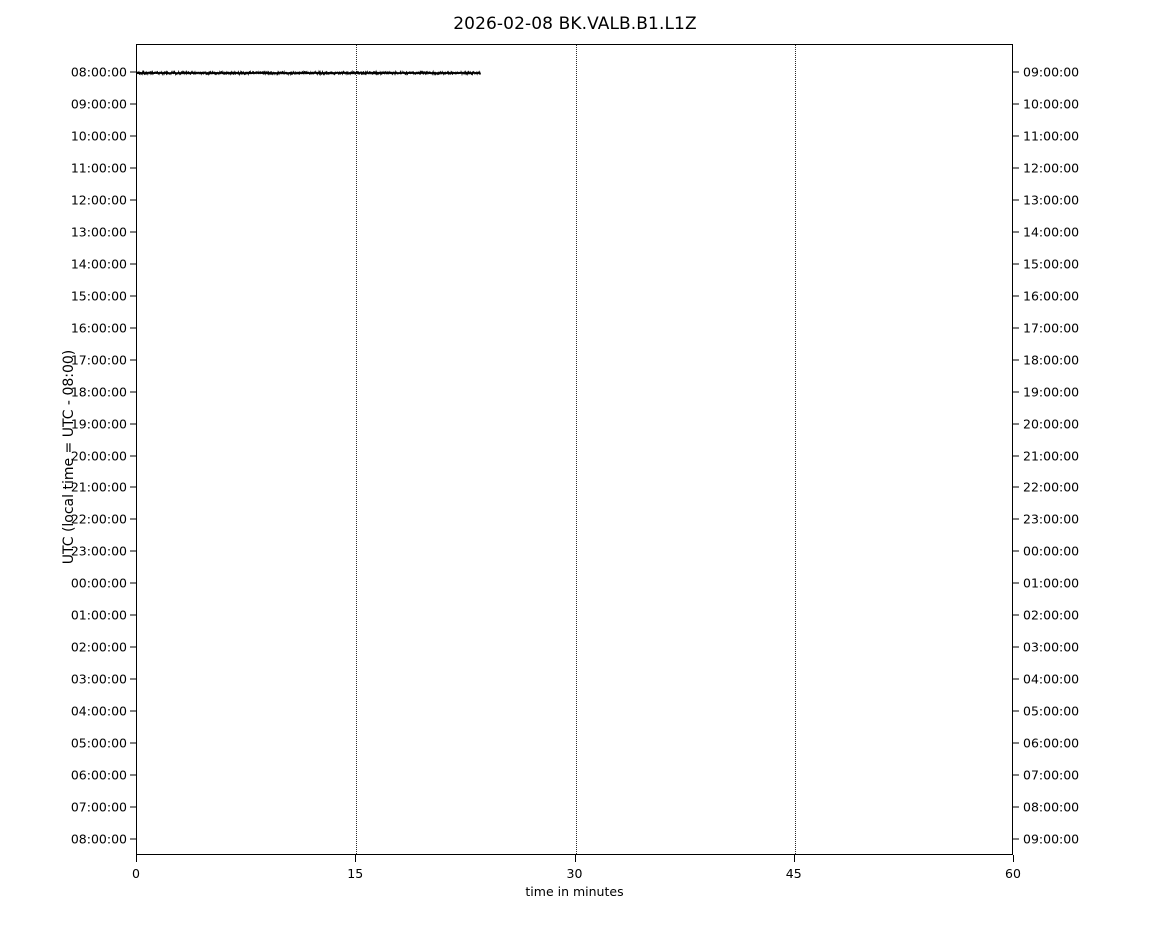 Image resolution: width=1150 pixels, height=950 pixels. Describe the element at coordinates (1051, 519) in the screenshot. I see `right-ytick-label: 23:00:00` at that location.